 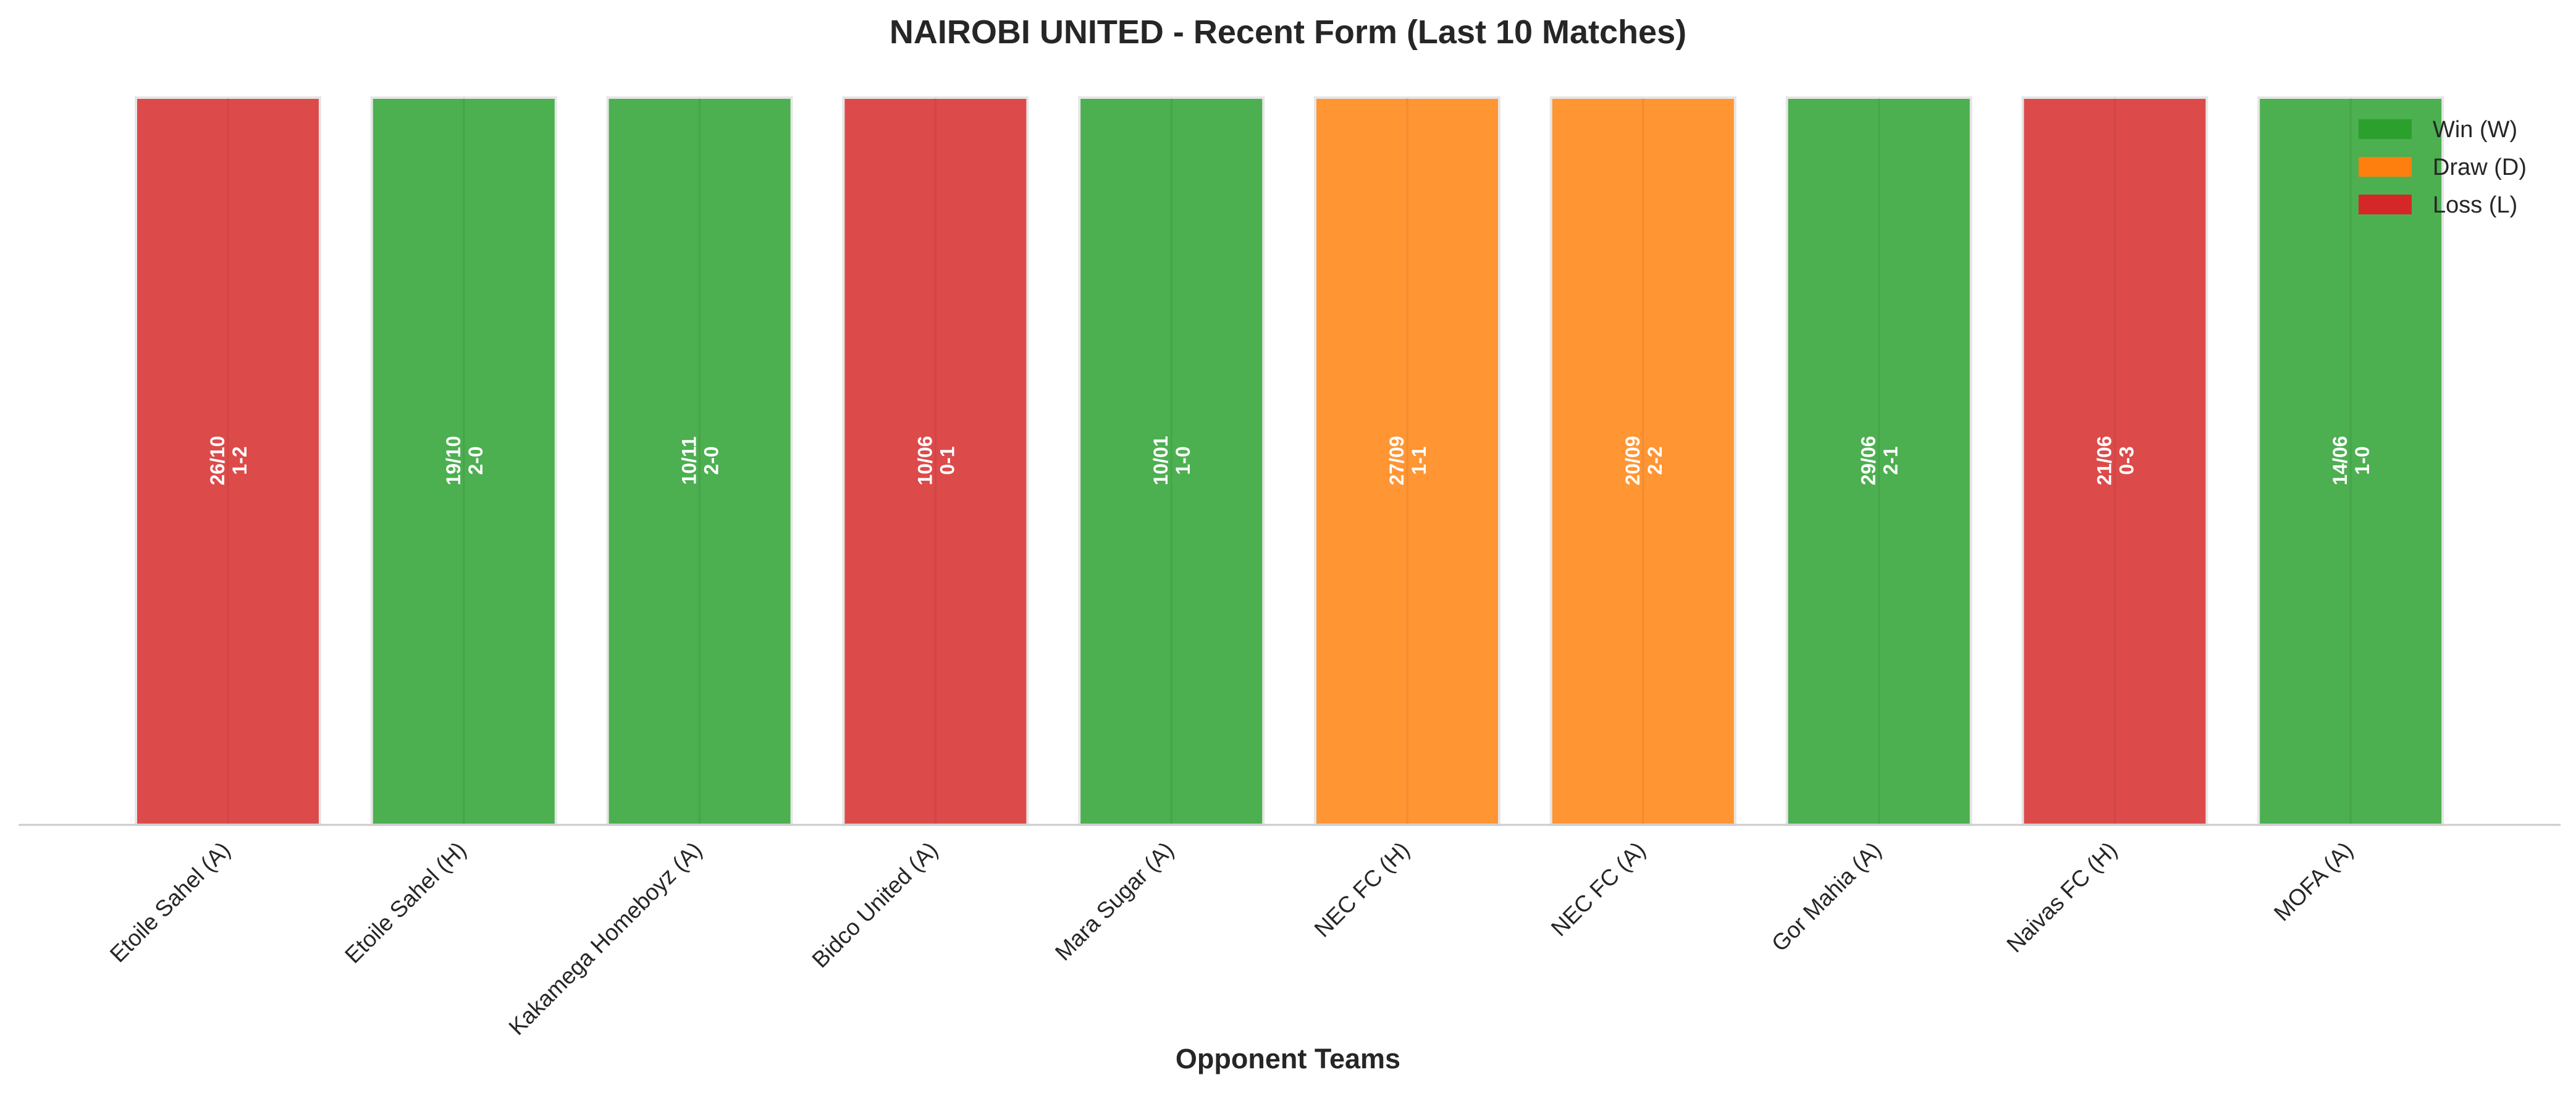 I want to click on bar-label: 20/092-2, so click(x=1644, y=460).